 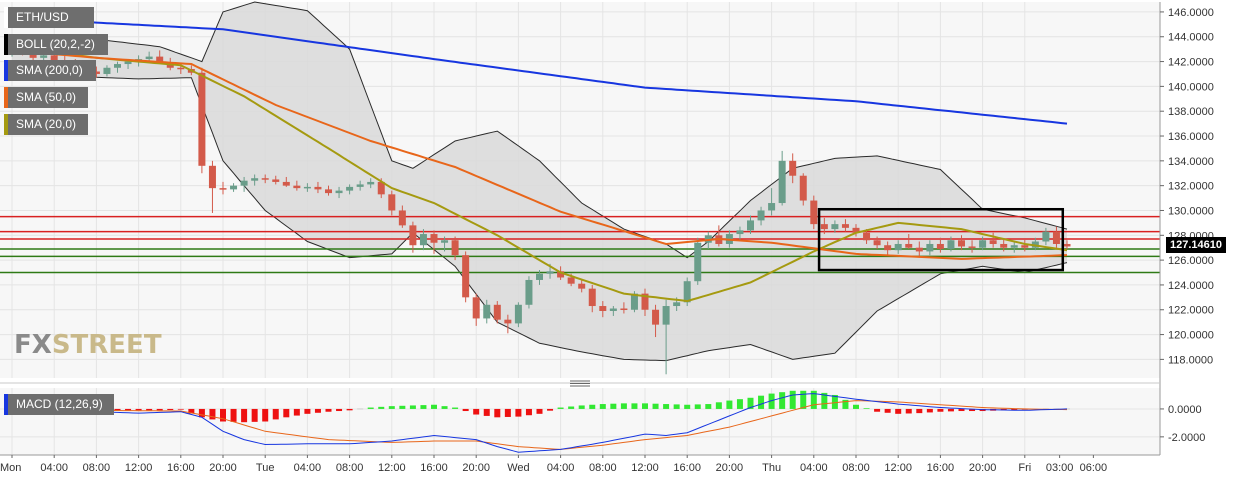 I want to click on legend-pair: ETH/USD, so click(x=49, y=17).